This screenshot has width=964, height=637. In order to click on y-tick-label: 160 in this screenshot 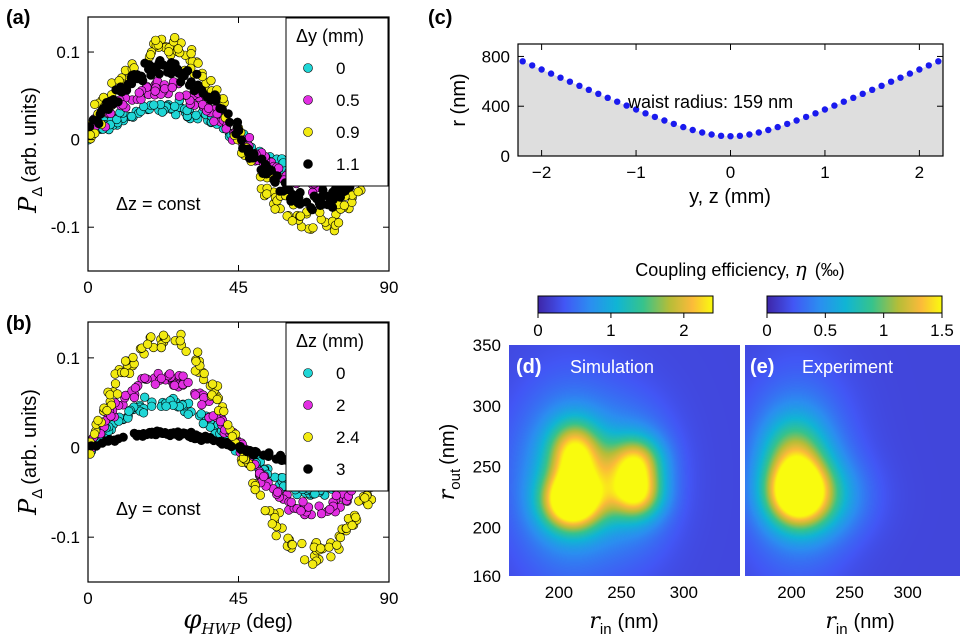, I will do `click(487, 576)`.